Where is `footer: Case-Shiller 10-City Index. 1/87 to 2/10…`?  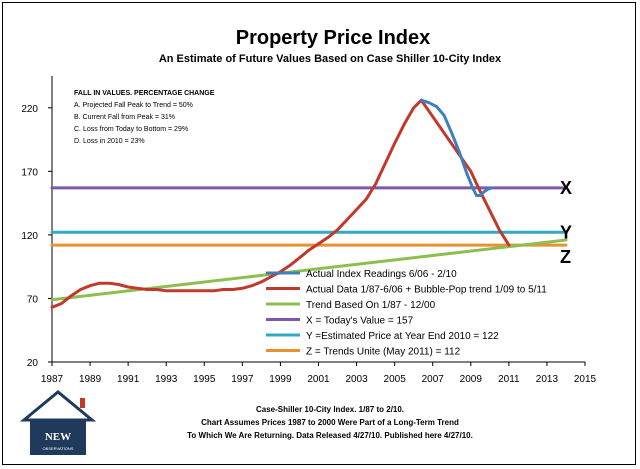
footer: Case-Shiller 10-City Index. 1/87 to 2/10… is located at coordinates (330, 422).